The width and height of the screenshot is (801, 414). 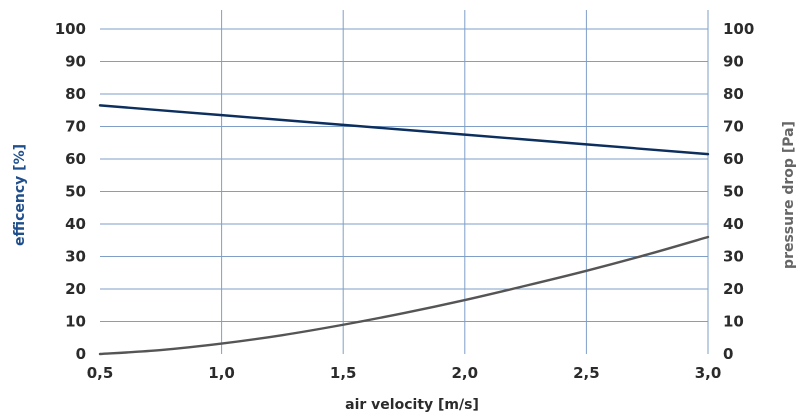 I want to click on right-y-tick-label: 90, so click(x=733, y=62).